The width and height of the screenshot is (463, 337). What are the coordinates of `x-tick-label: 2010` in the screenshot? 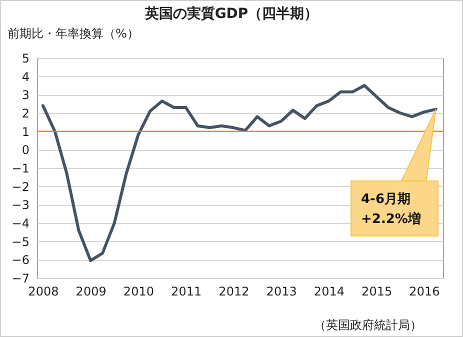 It's located at (138, 291).